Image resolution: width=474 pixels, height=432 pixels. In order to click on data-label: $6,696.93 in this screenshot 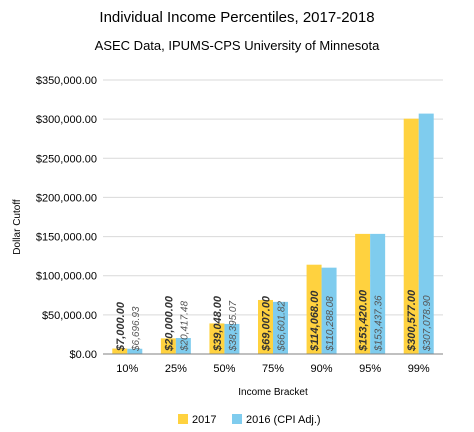, I will do `click(136, 329)`.